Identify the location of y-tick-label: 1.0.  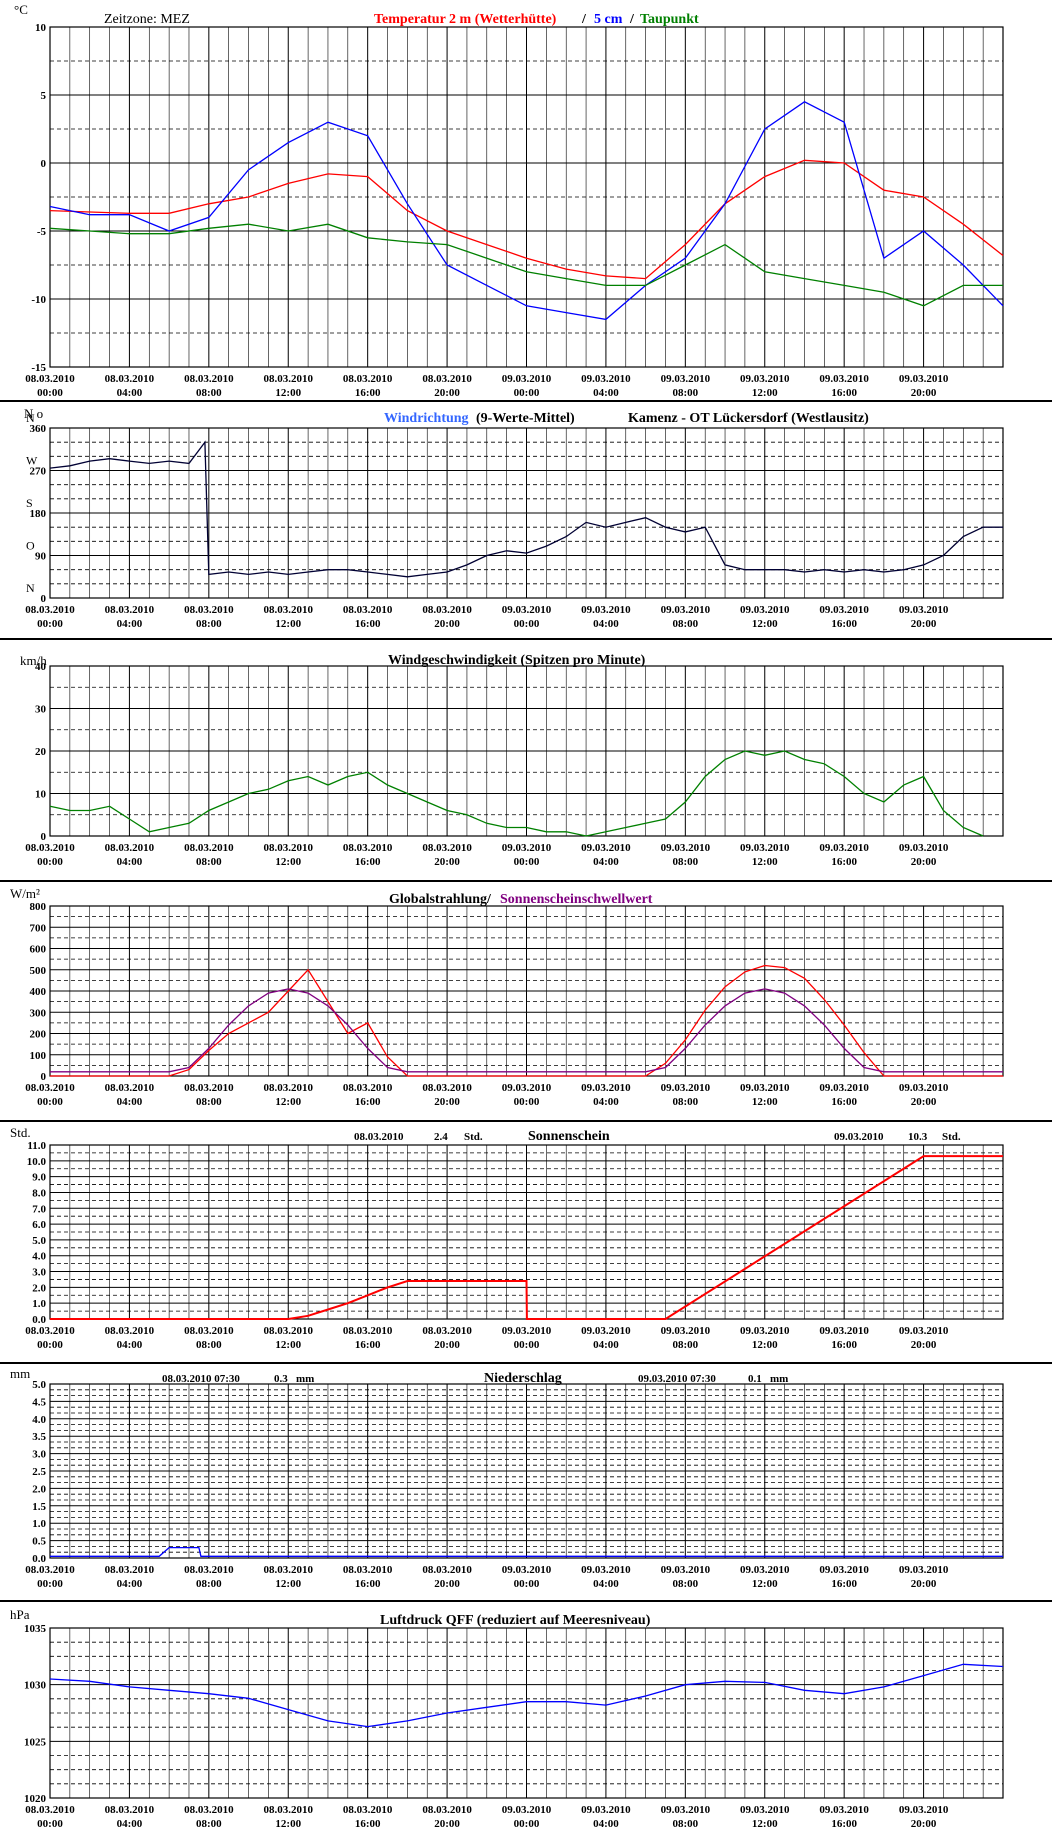
(39, 1524).